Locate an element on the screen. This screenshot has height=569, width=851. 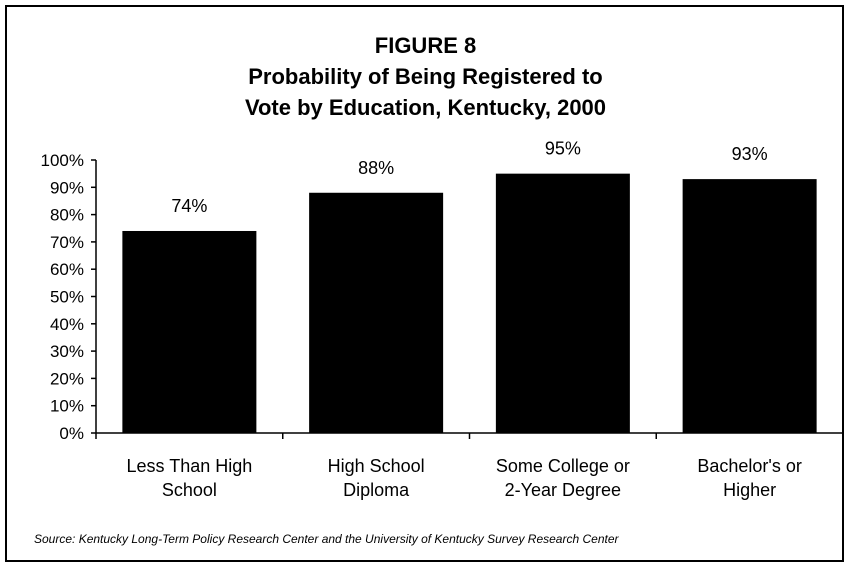
x-tick-label: Higher is located at coordinates (749, 490).